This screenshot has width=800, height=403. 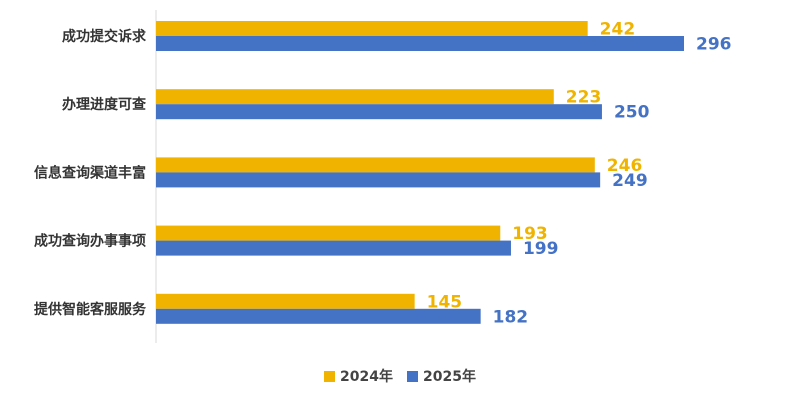 I want to click on data-label-2025: 249, so click(x=630, y=181).